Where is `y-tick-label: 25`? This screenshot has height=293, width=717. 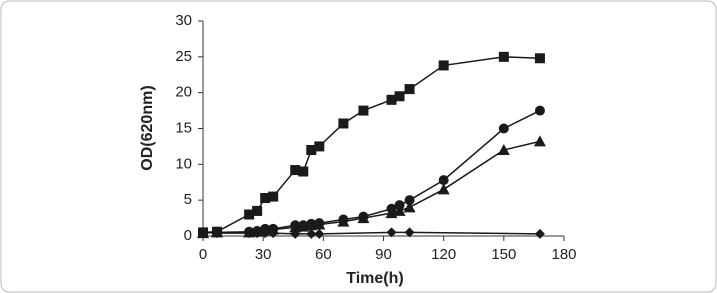
y-tick-label: 25 is located at coordinates (183, 56).